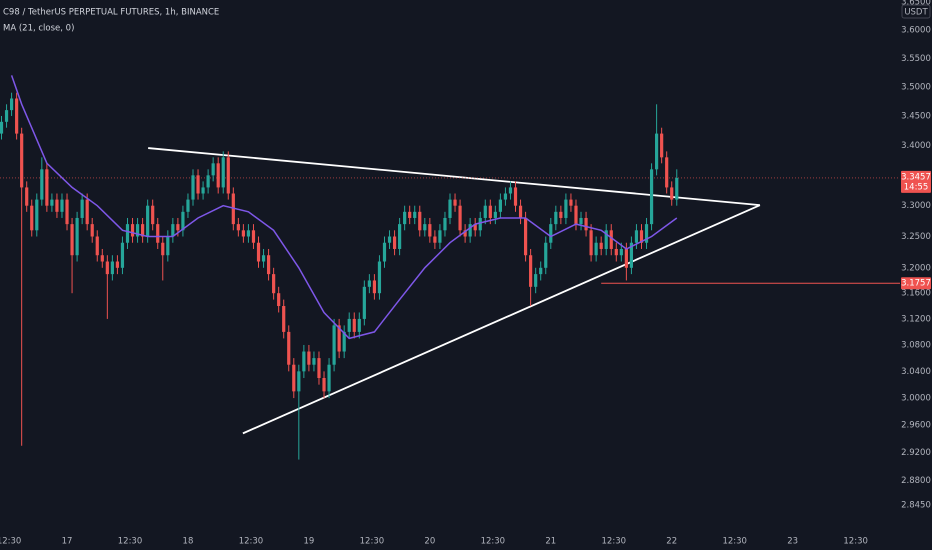  I want to click on x-tick-label: 17, so click(67, 542).